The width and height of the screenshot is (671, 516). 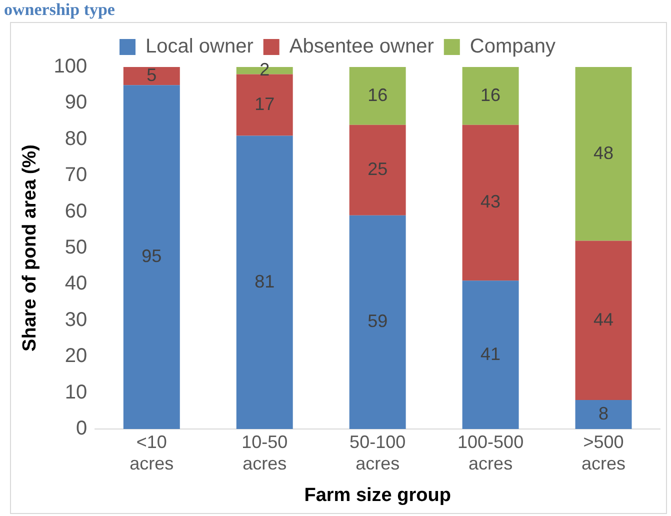 I want to click on data-label: 5, so click(x=151, y=75).